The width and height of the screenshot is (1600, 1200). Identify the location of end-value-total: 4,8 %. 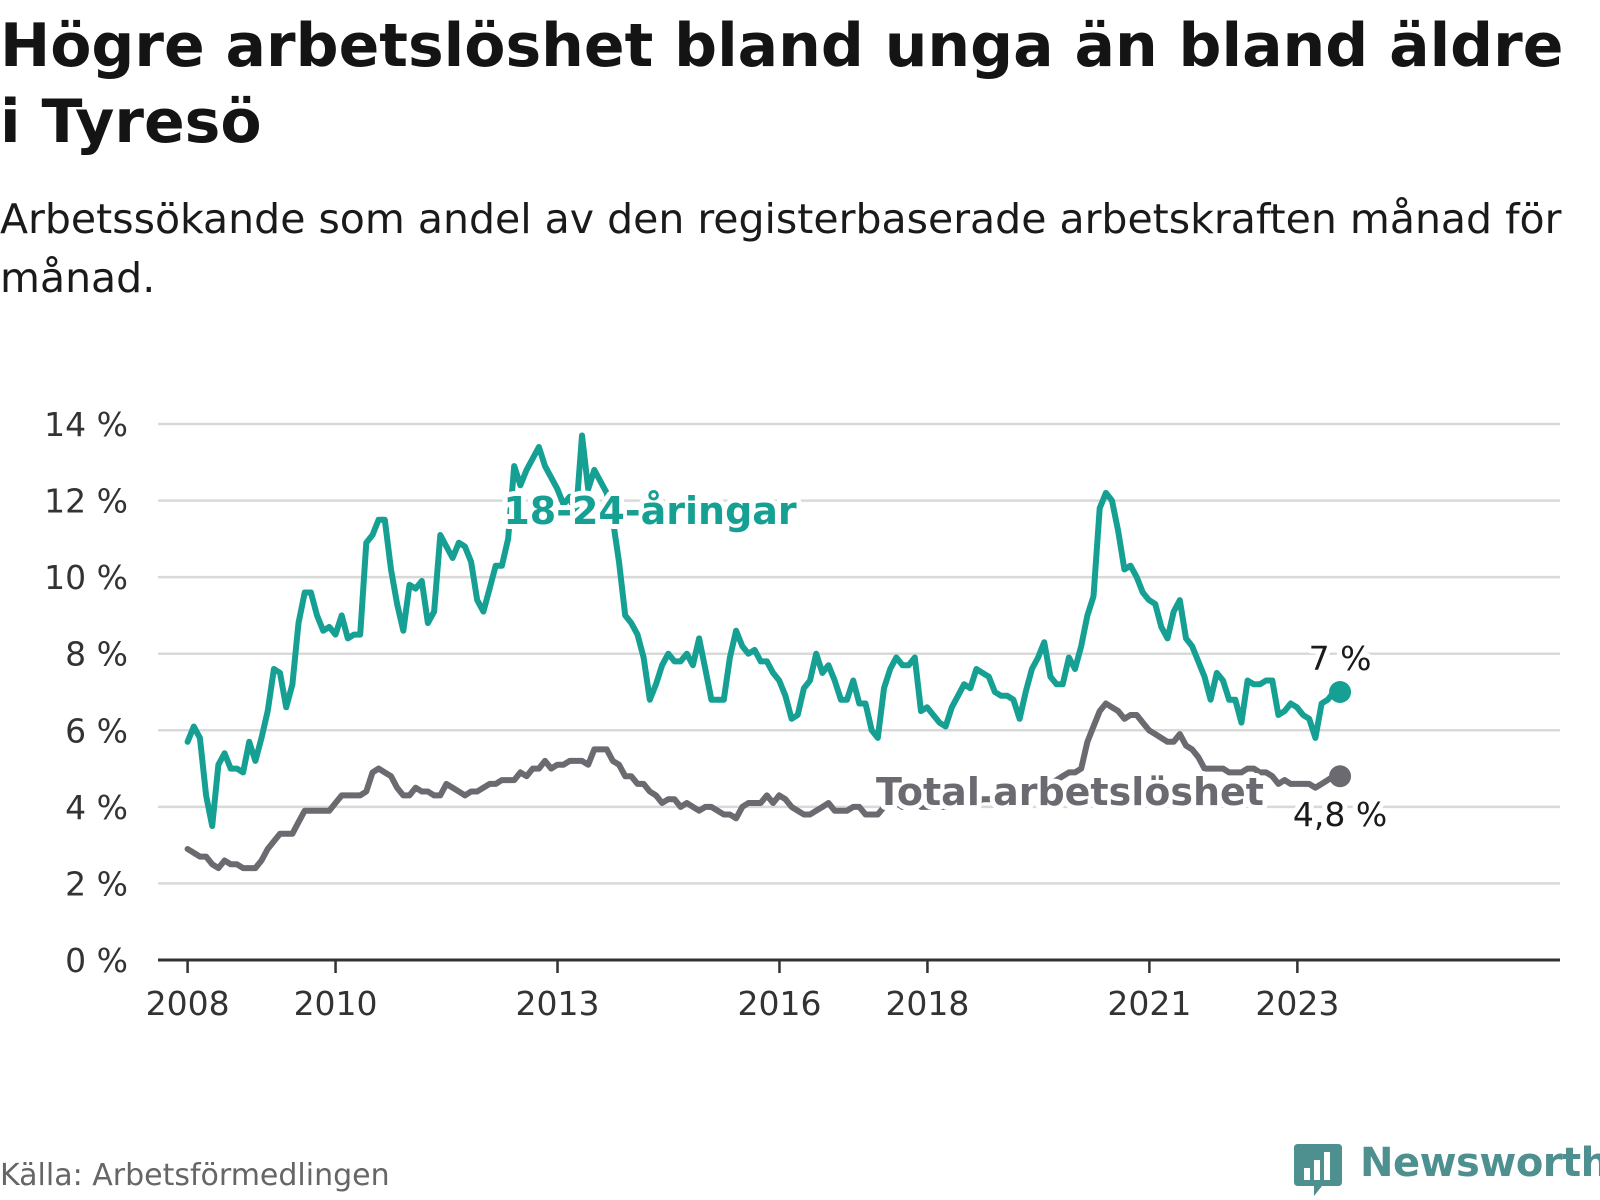
(1340, 814).